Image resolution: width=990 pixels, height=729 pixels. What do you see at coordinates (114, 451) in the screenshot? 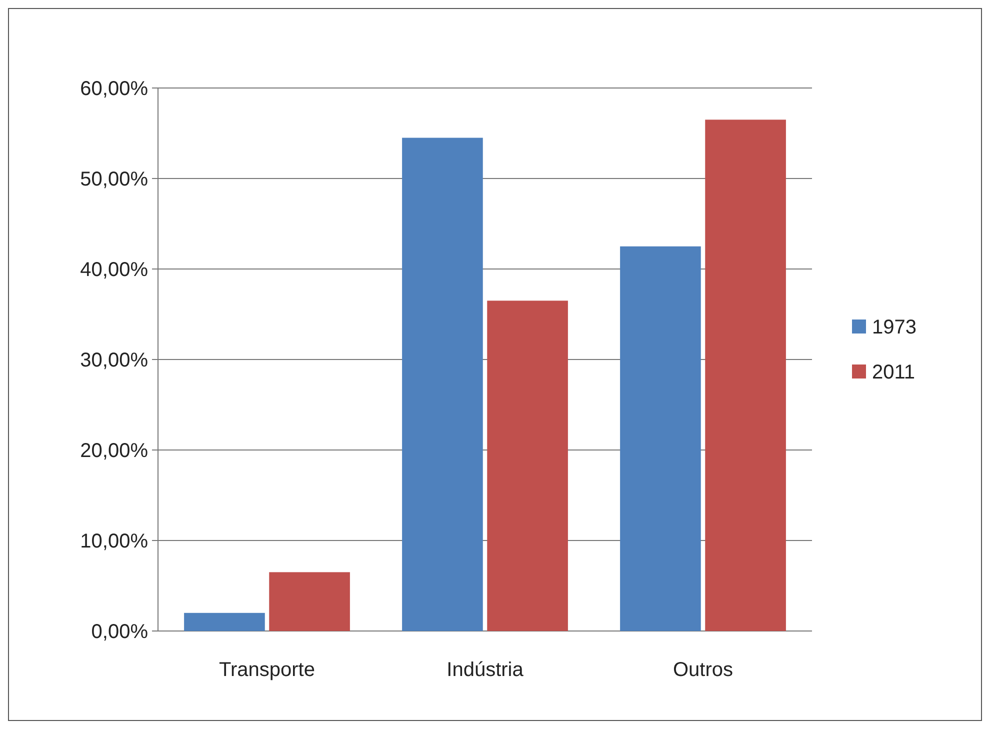
I see `y-tick-label: 20,00%` at bounding box center [114, 451].